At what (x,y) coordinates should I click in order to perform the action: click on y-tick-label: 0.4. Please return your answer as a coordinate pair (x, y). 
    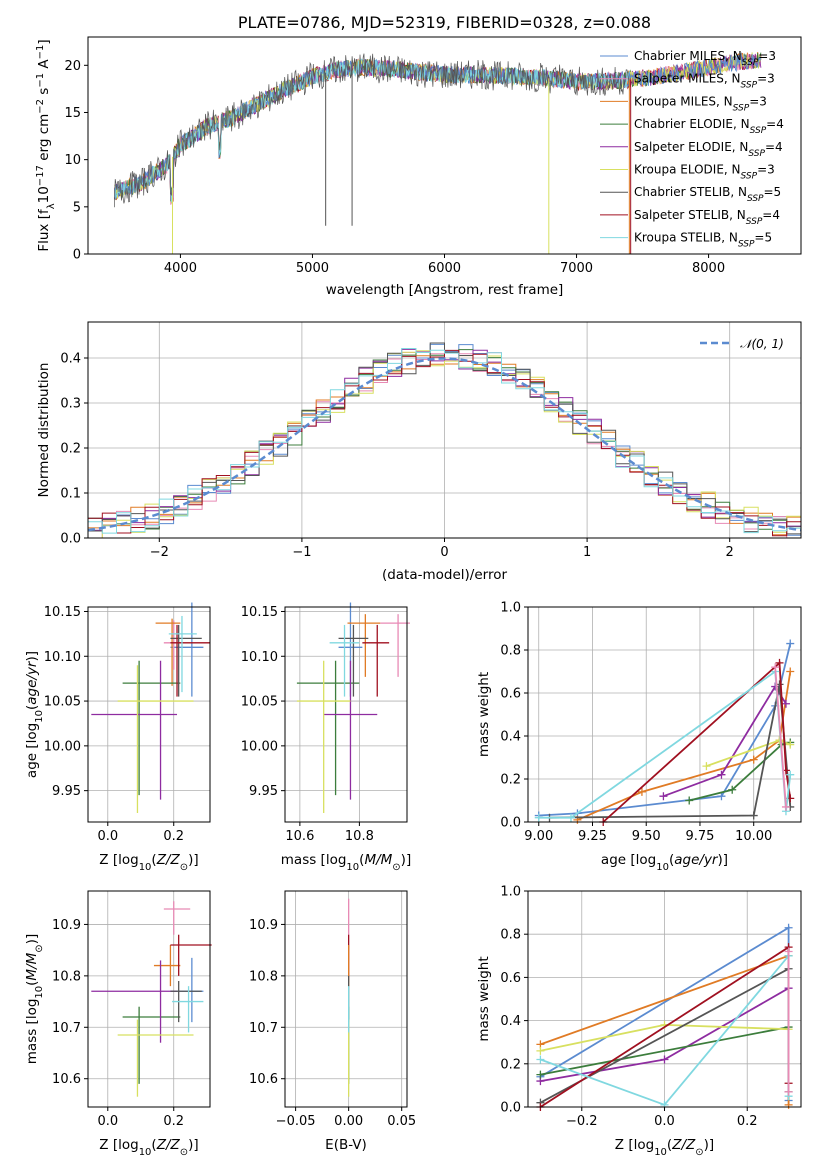
    Looking at the image, I should click on (70, 359).